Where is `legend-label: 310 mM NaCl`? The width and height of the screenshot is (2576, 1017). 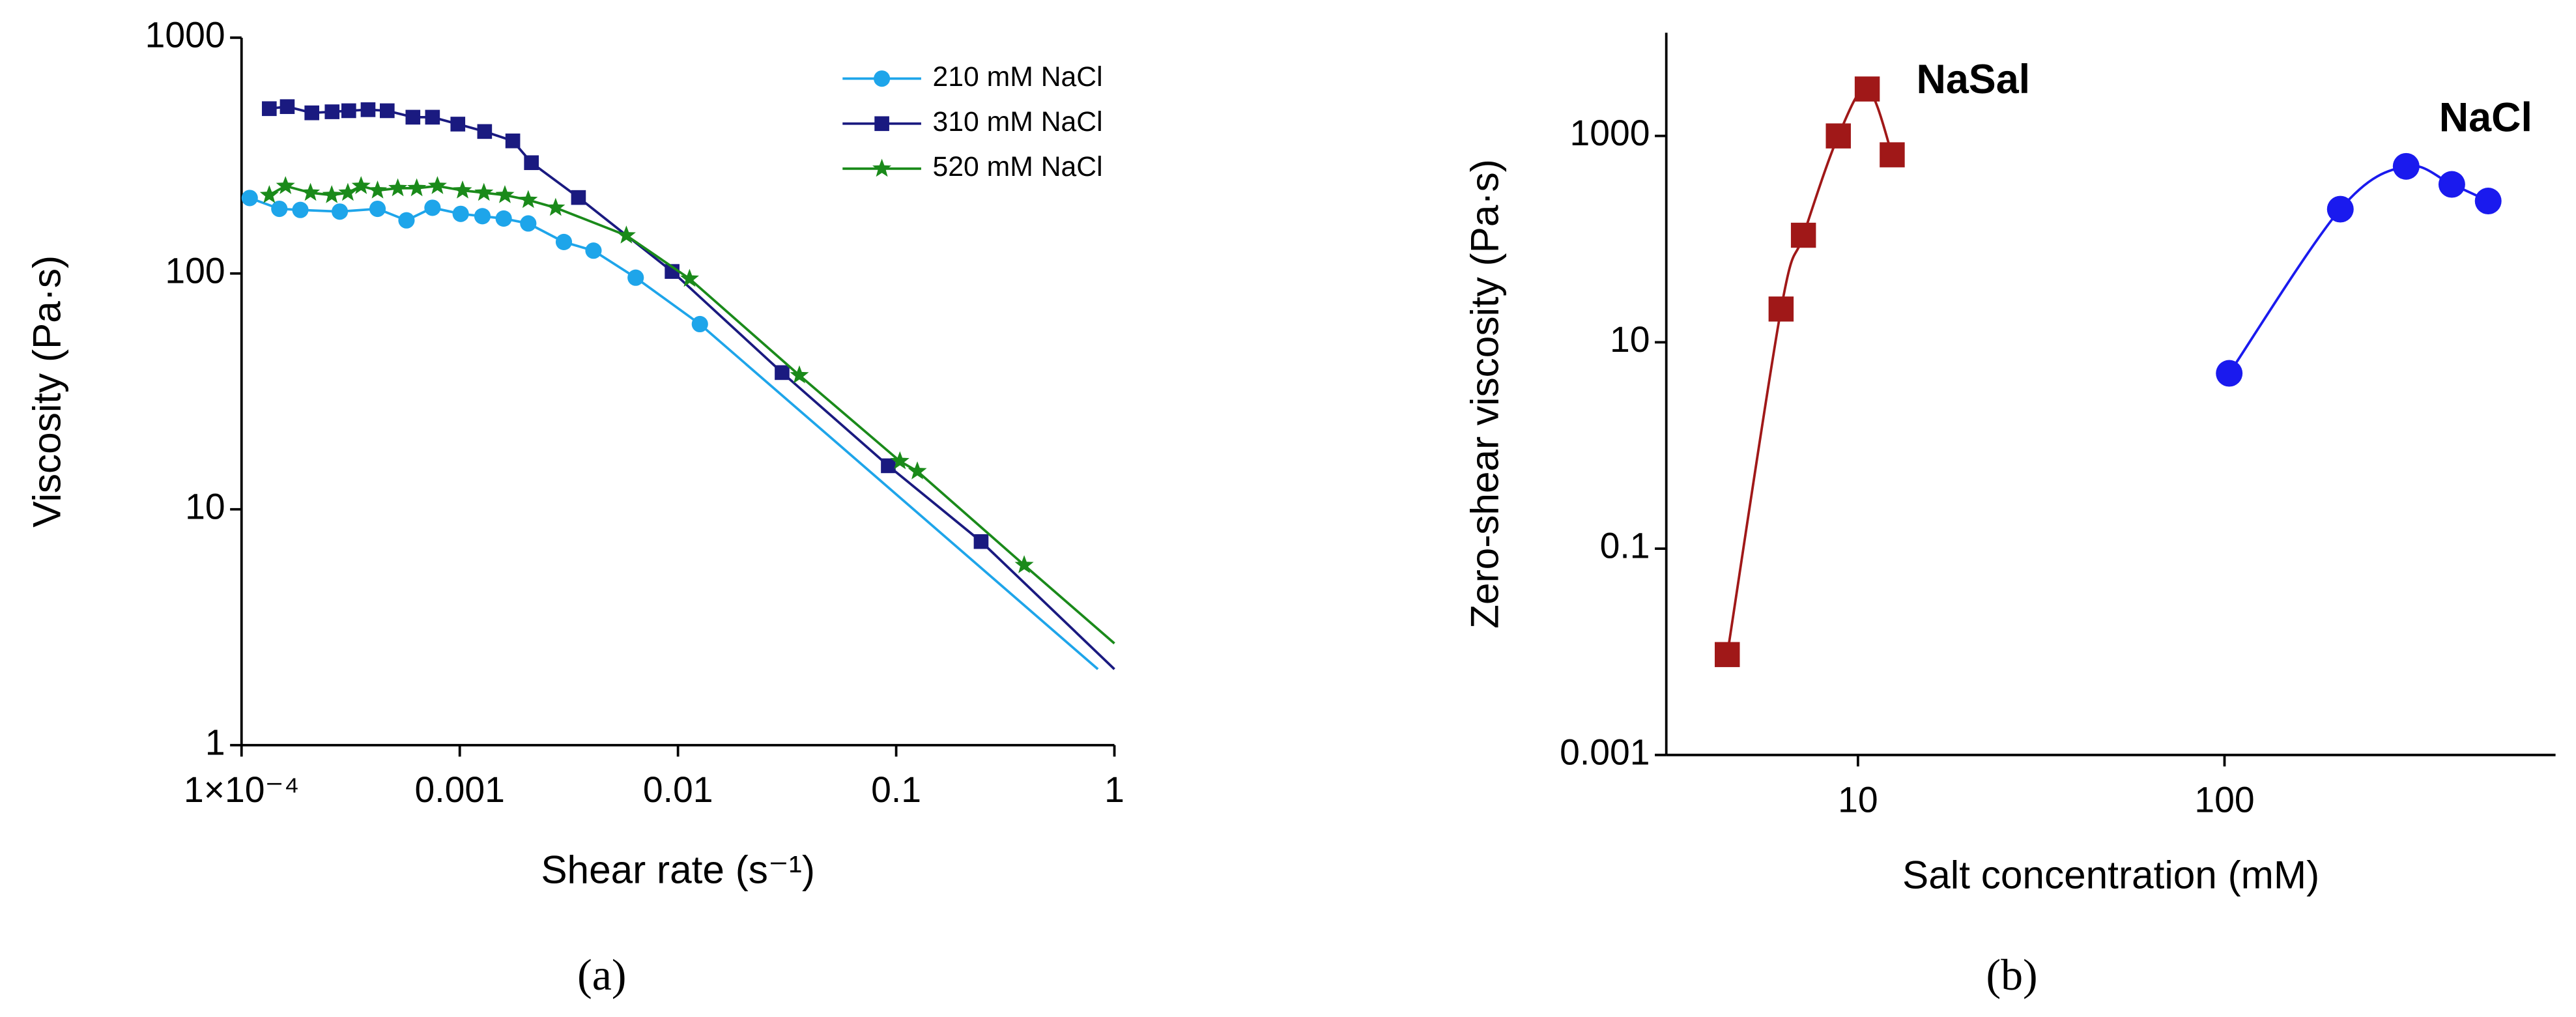 legend-label: 310 mM NaCl is located at coordinates (1018, 121).